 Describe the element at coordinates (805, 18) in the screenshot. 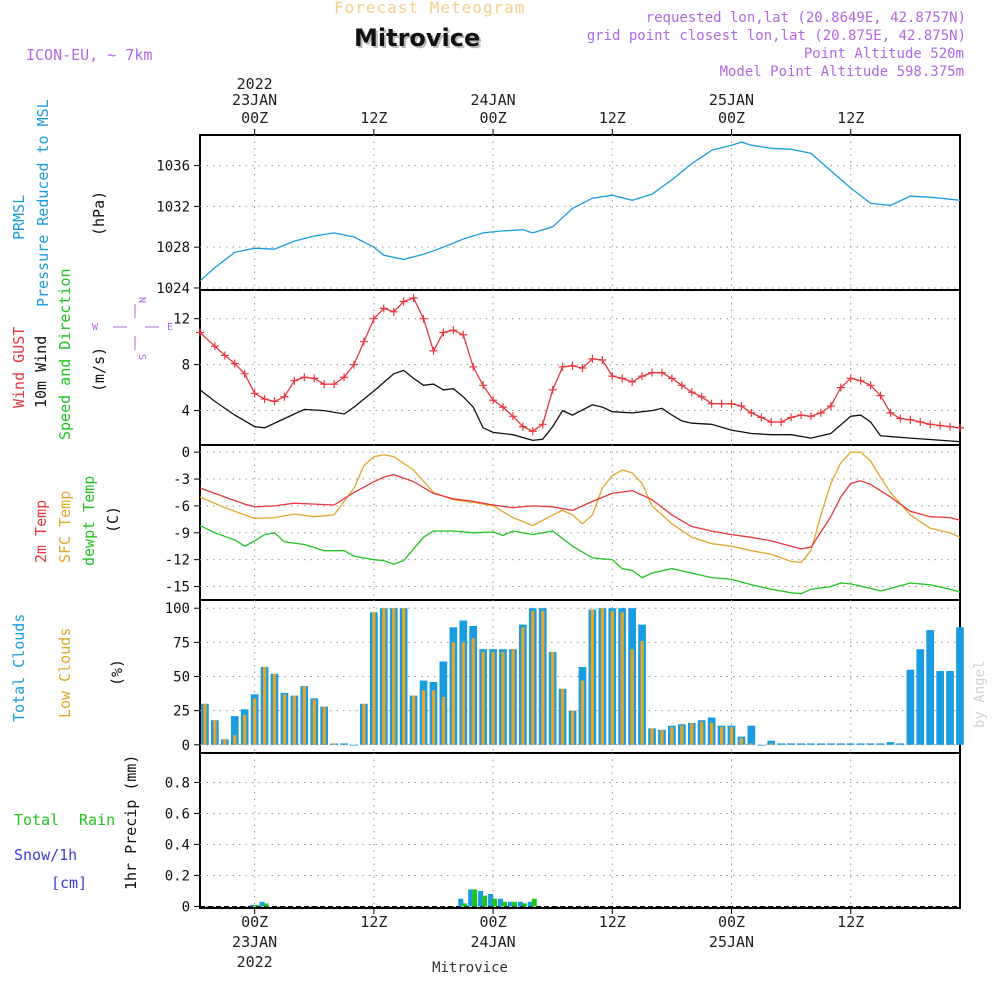

I see `requested-coords: requested lon,lat (20.8649E, 42.8757N)` at that location.